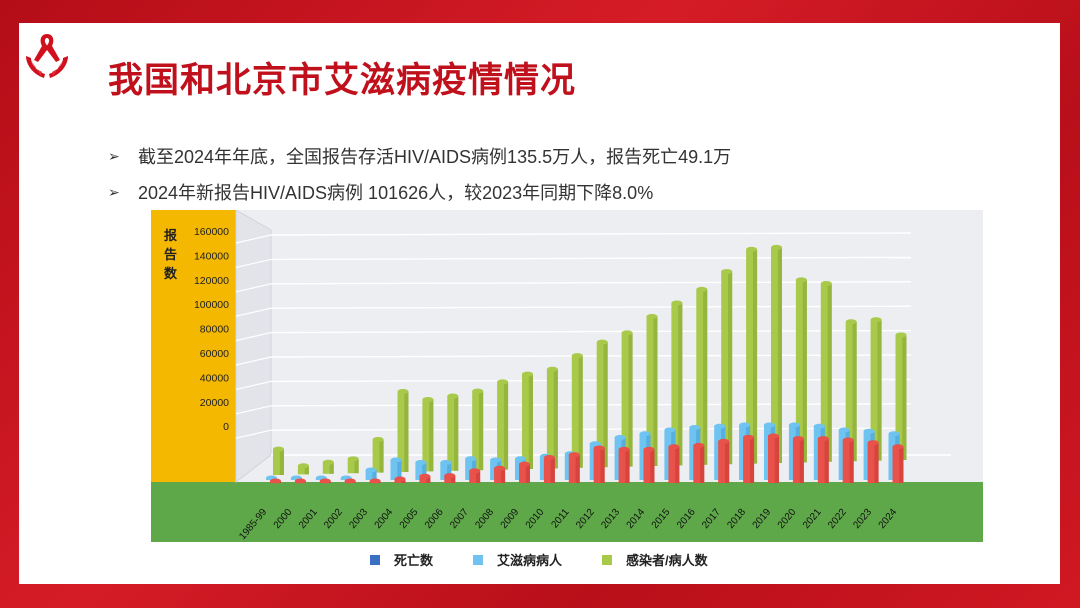 Image resolution: width=1080 pixels, height=608 pixels. What do you see at coordinates (214, 403) in the screenshot?
I see `y-tick-label: 20000` at bounding box center [214, 403].